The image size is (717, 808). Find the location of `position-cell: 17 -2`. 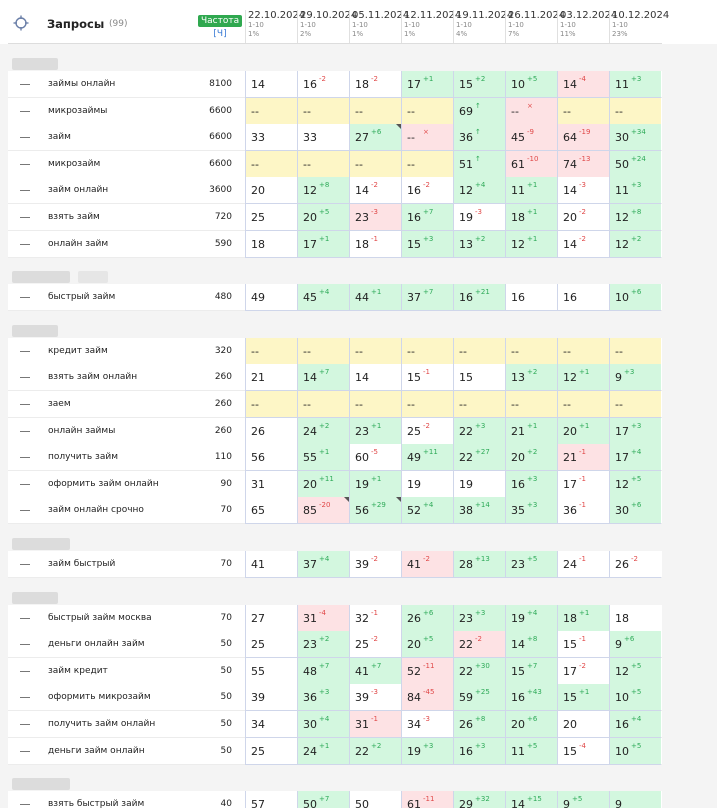

position-cell: 17 -2 is located at coordinates (583, 671).